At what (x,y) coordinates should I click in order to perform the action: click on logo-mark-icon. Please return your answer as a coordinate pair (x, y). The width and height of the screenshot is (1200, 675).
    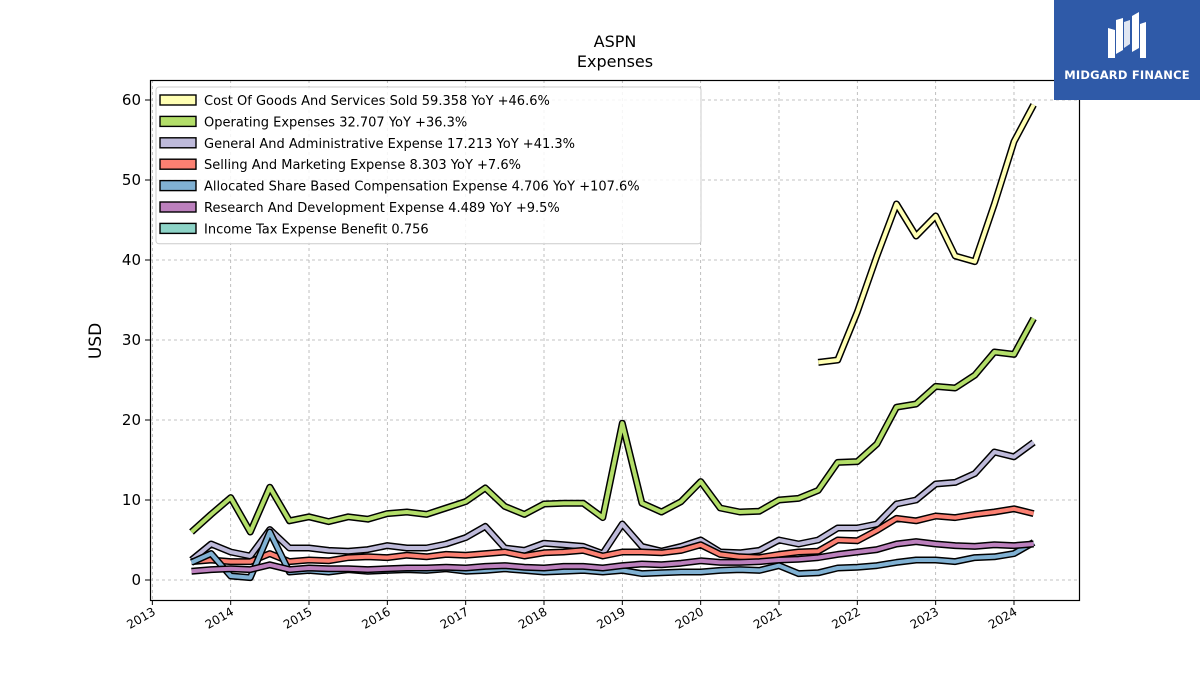
    Looking at the image, I should click on (1127, 35).